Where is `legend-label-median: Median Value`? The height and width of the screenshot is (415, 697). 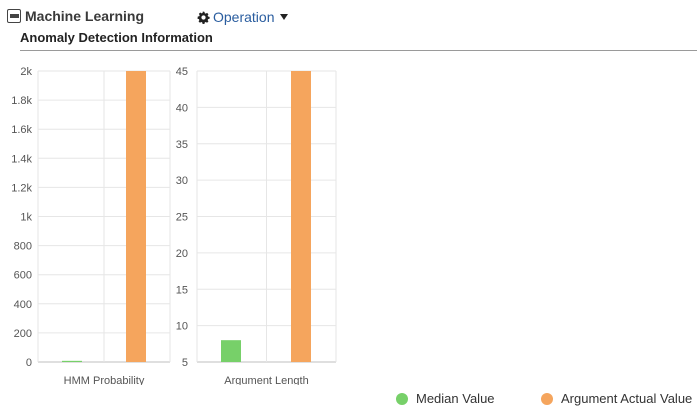
legend-label-median: Median Value is located at coordinates (455, 398).